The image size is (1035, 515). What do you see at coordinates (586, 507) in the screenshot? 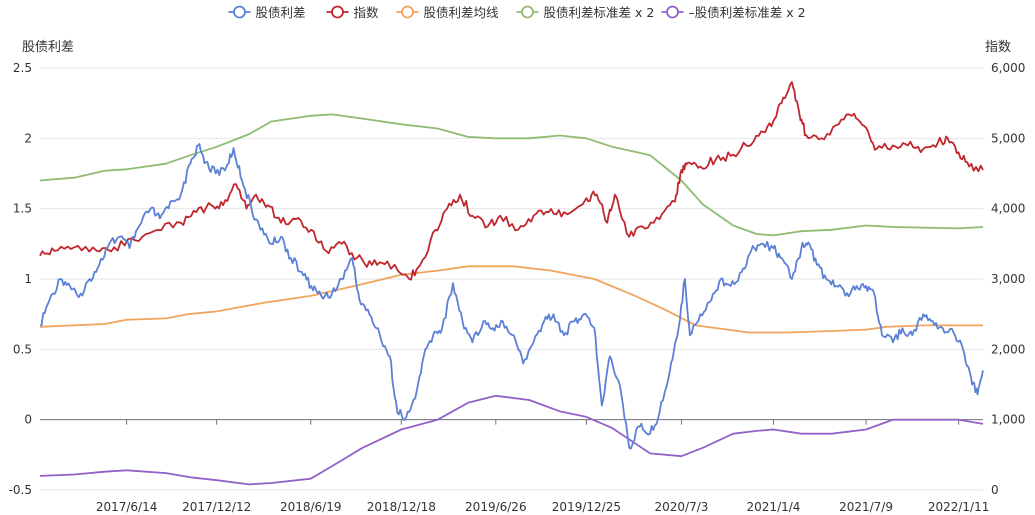
I see `x-tick-label: 2019/12/25` at bounding box center [586, 507].